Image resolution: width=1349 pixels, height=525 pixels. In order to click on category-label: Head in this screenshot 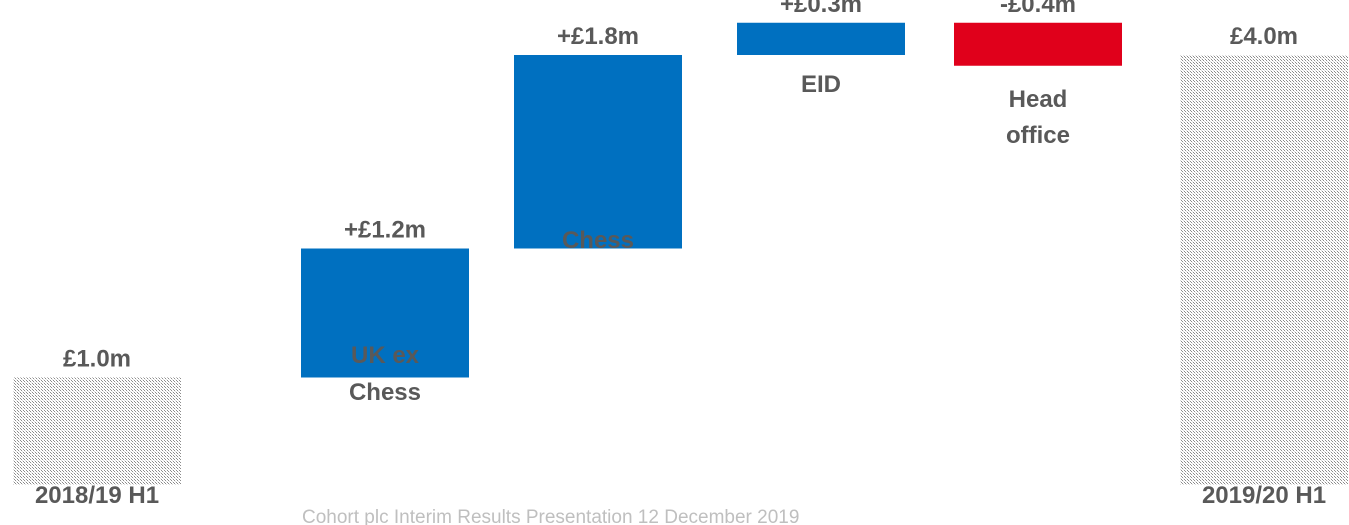, I will do `click(1038, 99)`.